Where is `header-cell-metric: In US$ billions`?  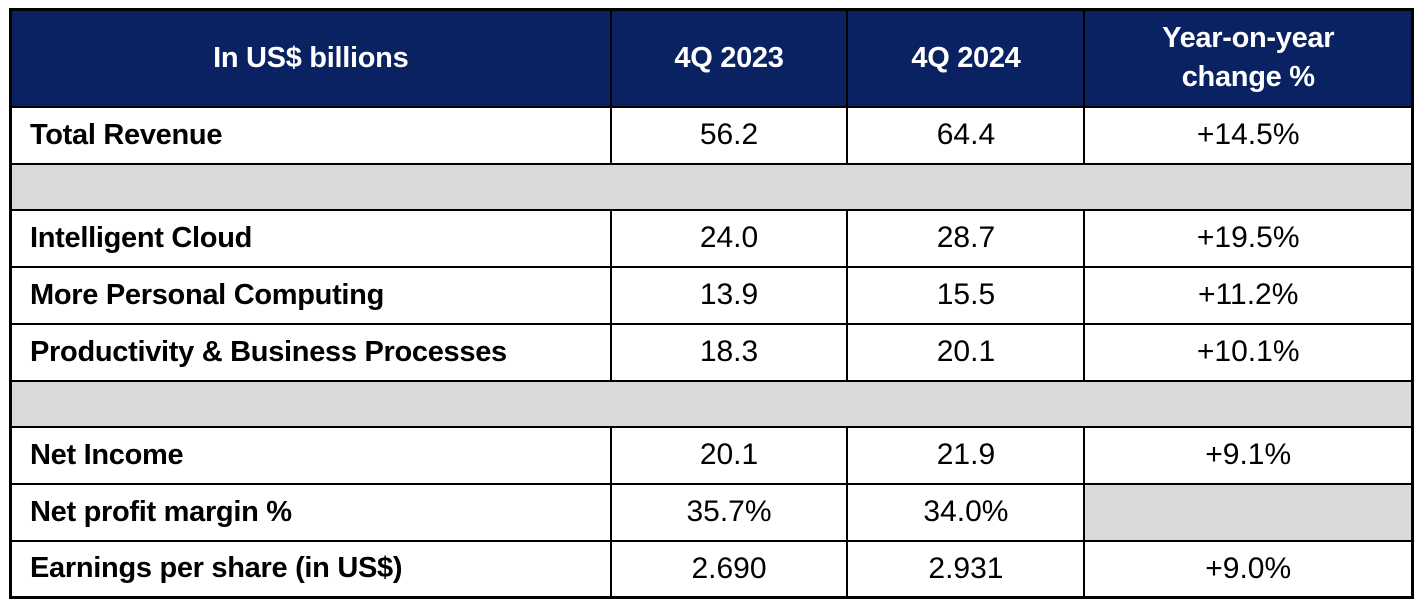 header-cell-metric: In US$ billions is located at coordinates (310, 58).